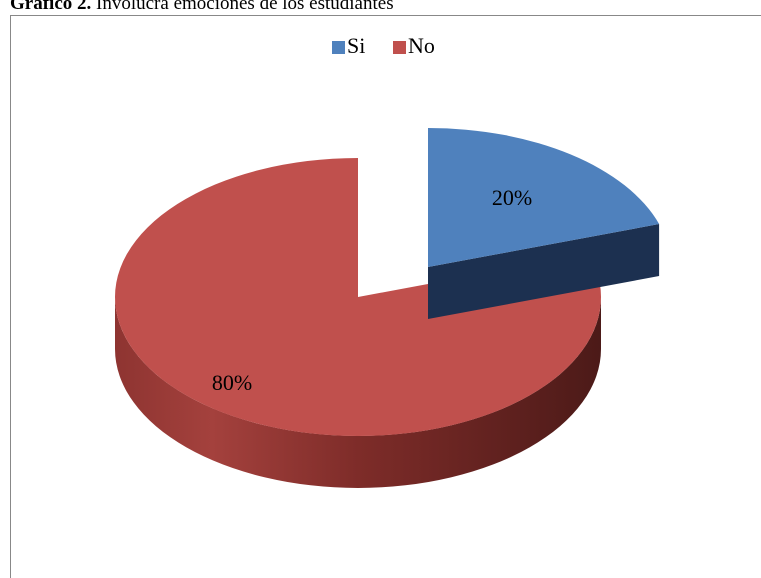 The width and height of the screenshot is (761, 578). What do you see at coordinates (232, 382) in the screenshot?
I see `data-label-no: 80%` at bounding box center [232, 382].